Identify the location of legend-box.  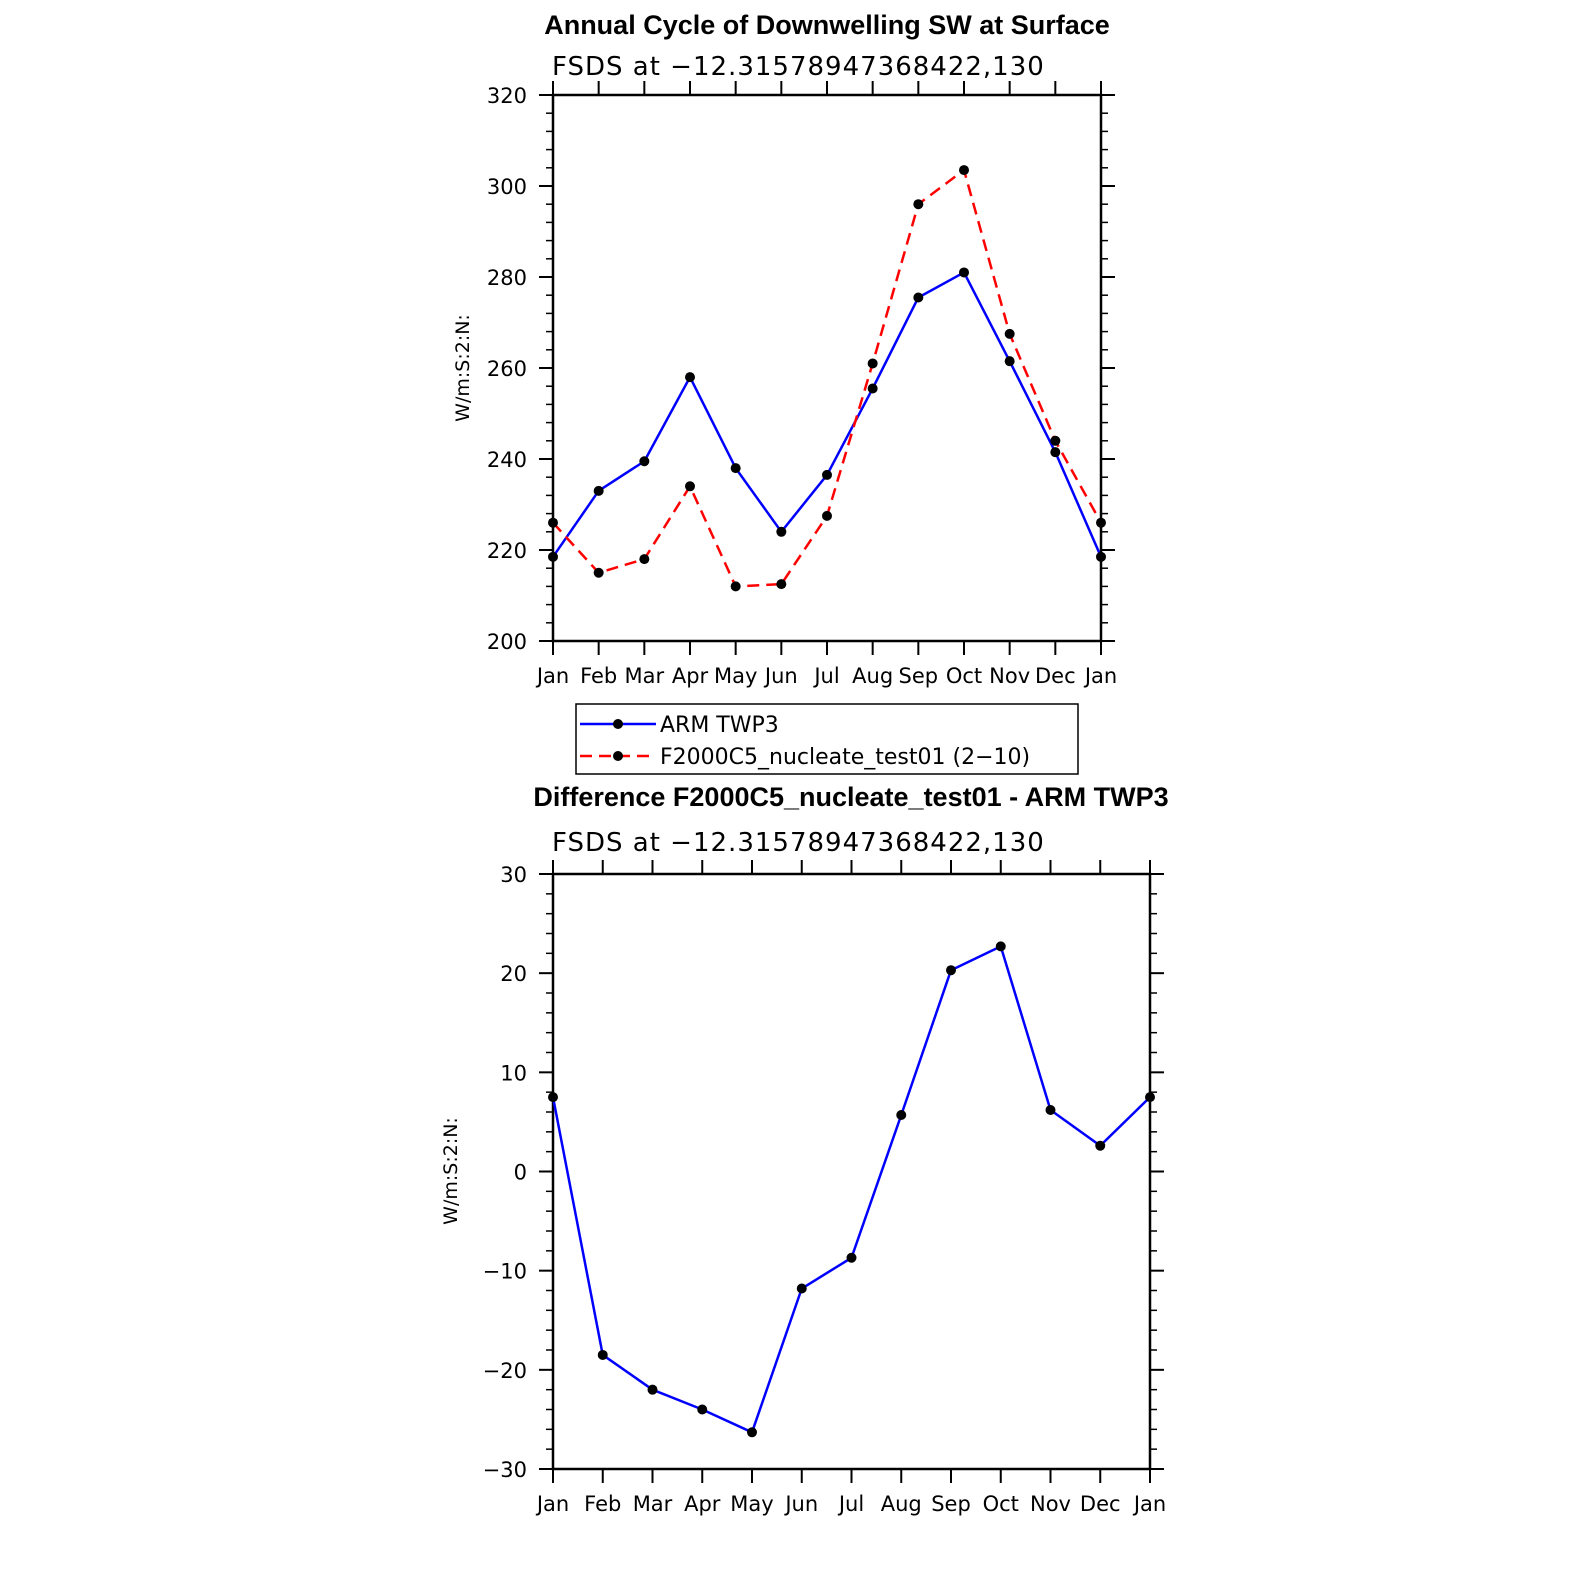
(827, 739).